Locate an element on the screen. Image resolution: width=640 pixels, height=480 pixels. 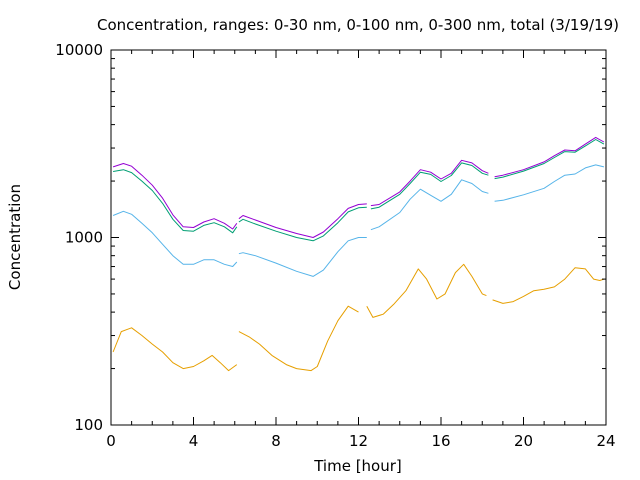
x-tick-label: 24 is located at coordinates (605, 441).